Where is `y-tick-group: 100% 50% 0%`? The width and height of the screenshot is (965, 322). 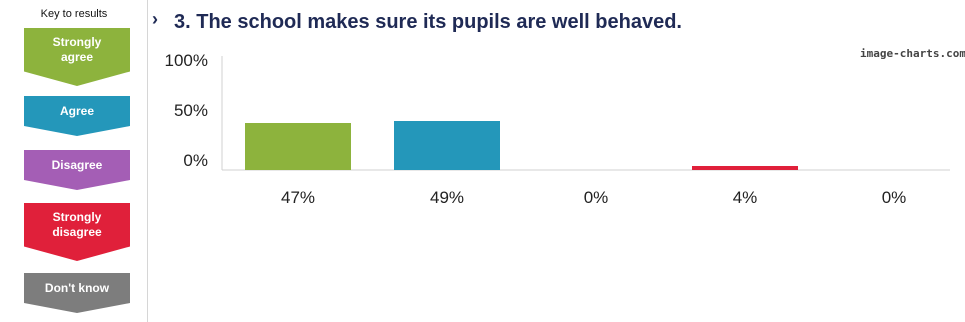 y-tick-group: 100% 50% 0% is located at coordinates (186, 110).